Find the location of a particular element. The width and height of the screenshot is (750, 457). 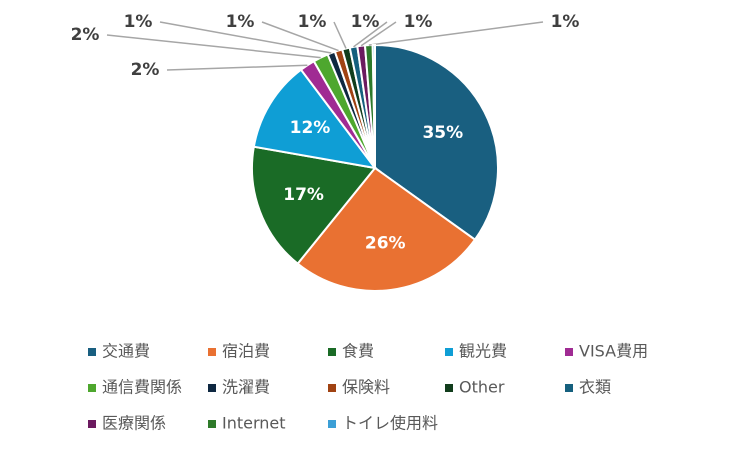

legend-label: 衣類 is located at coordinates (595, 387).